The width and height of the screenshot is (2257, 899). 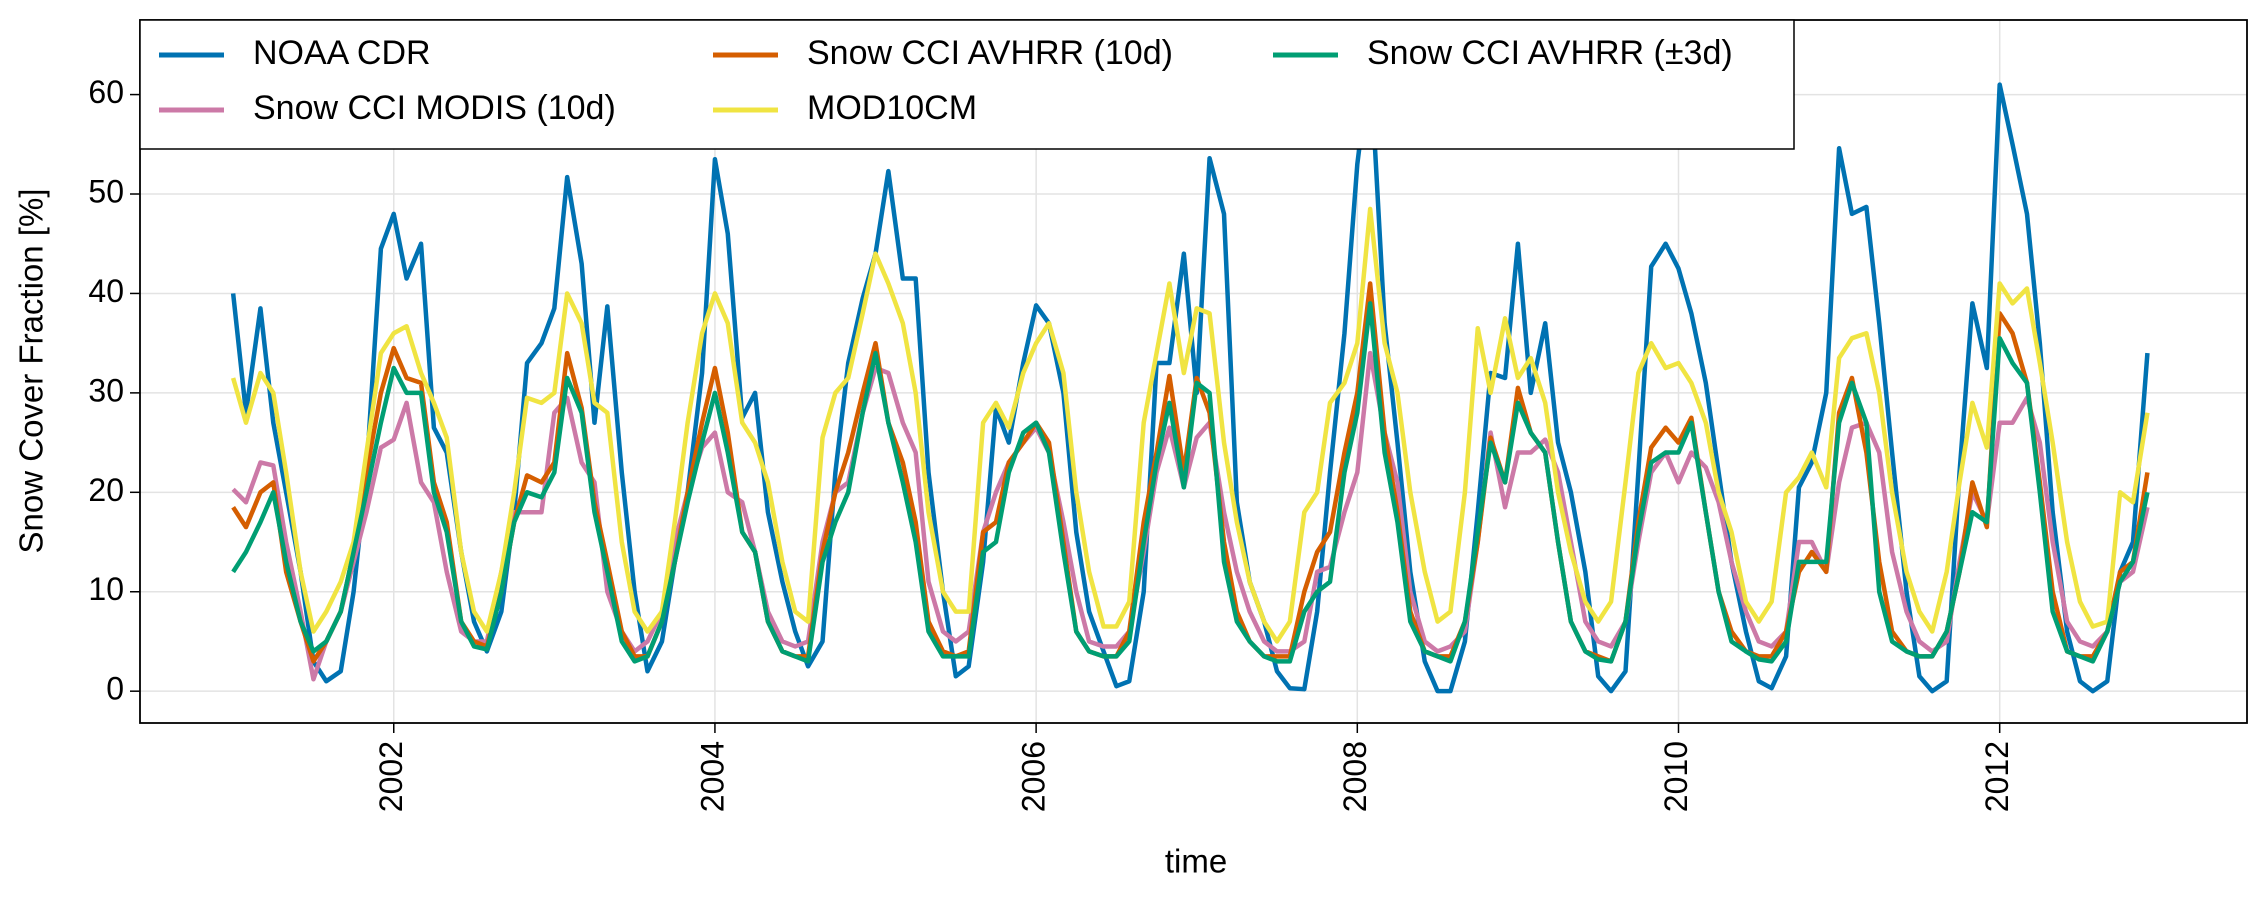 What do you see at coordinates (1550, 53) in the screenshot?
I see `legend-label: Snow CCI AVHRR (±3d)` at bounding box center [1550, 53].